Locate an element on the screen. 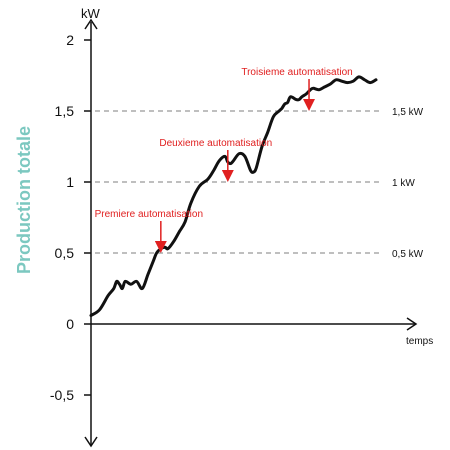  y-tick-label: 0,5 is located at coordinates (65, 253).